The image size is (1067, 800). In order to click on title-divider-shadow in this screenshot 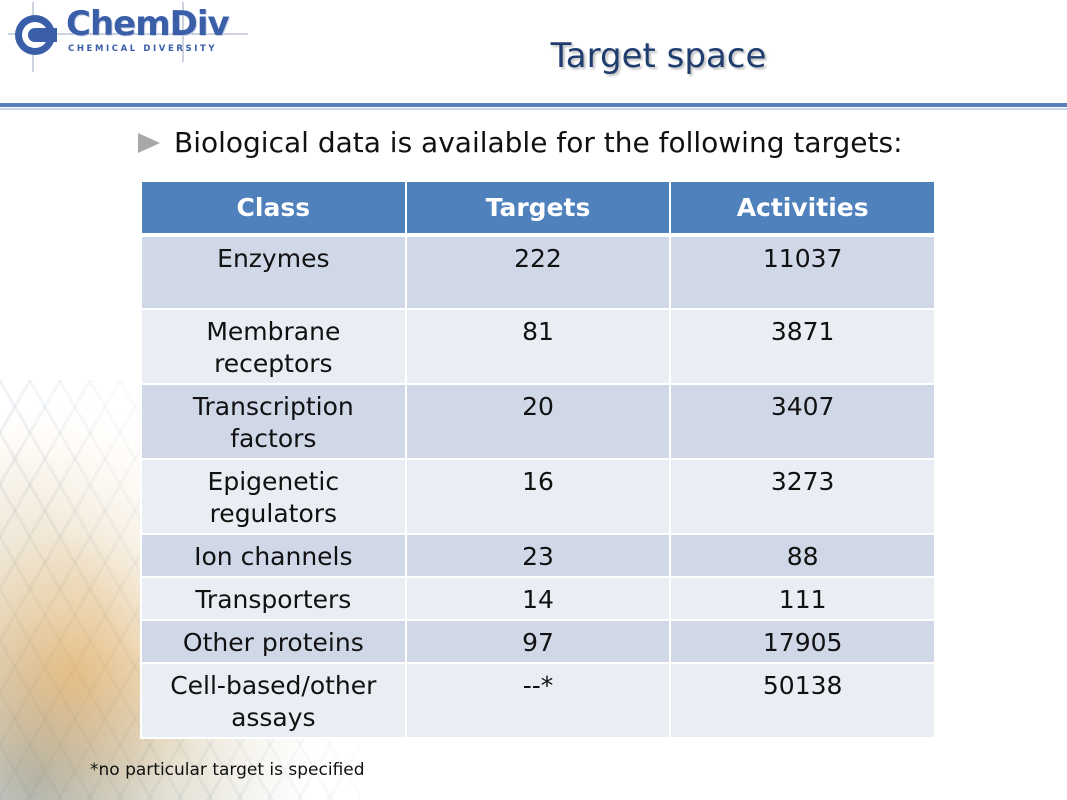, I will do `click(533, 109)`.